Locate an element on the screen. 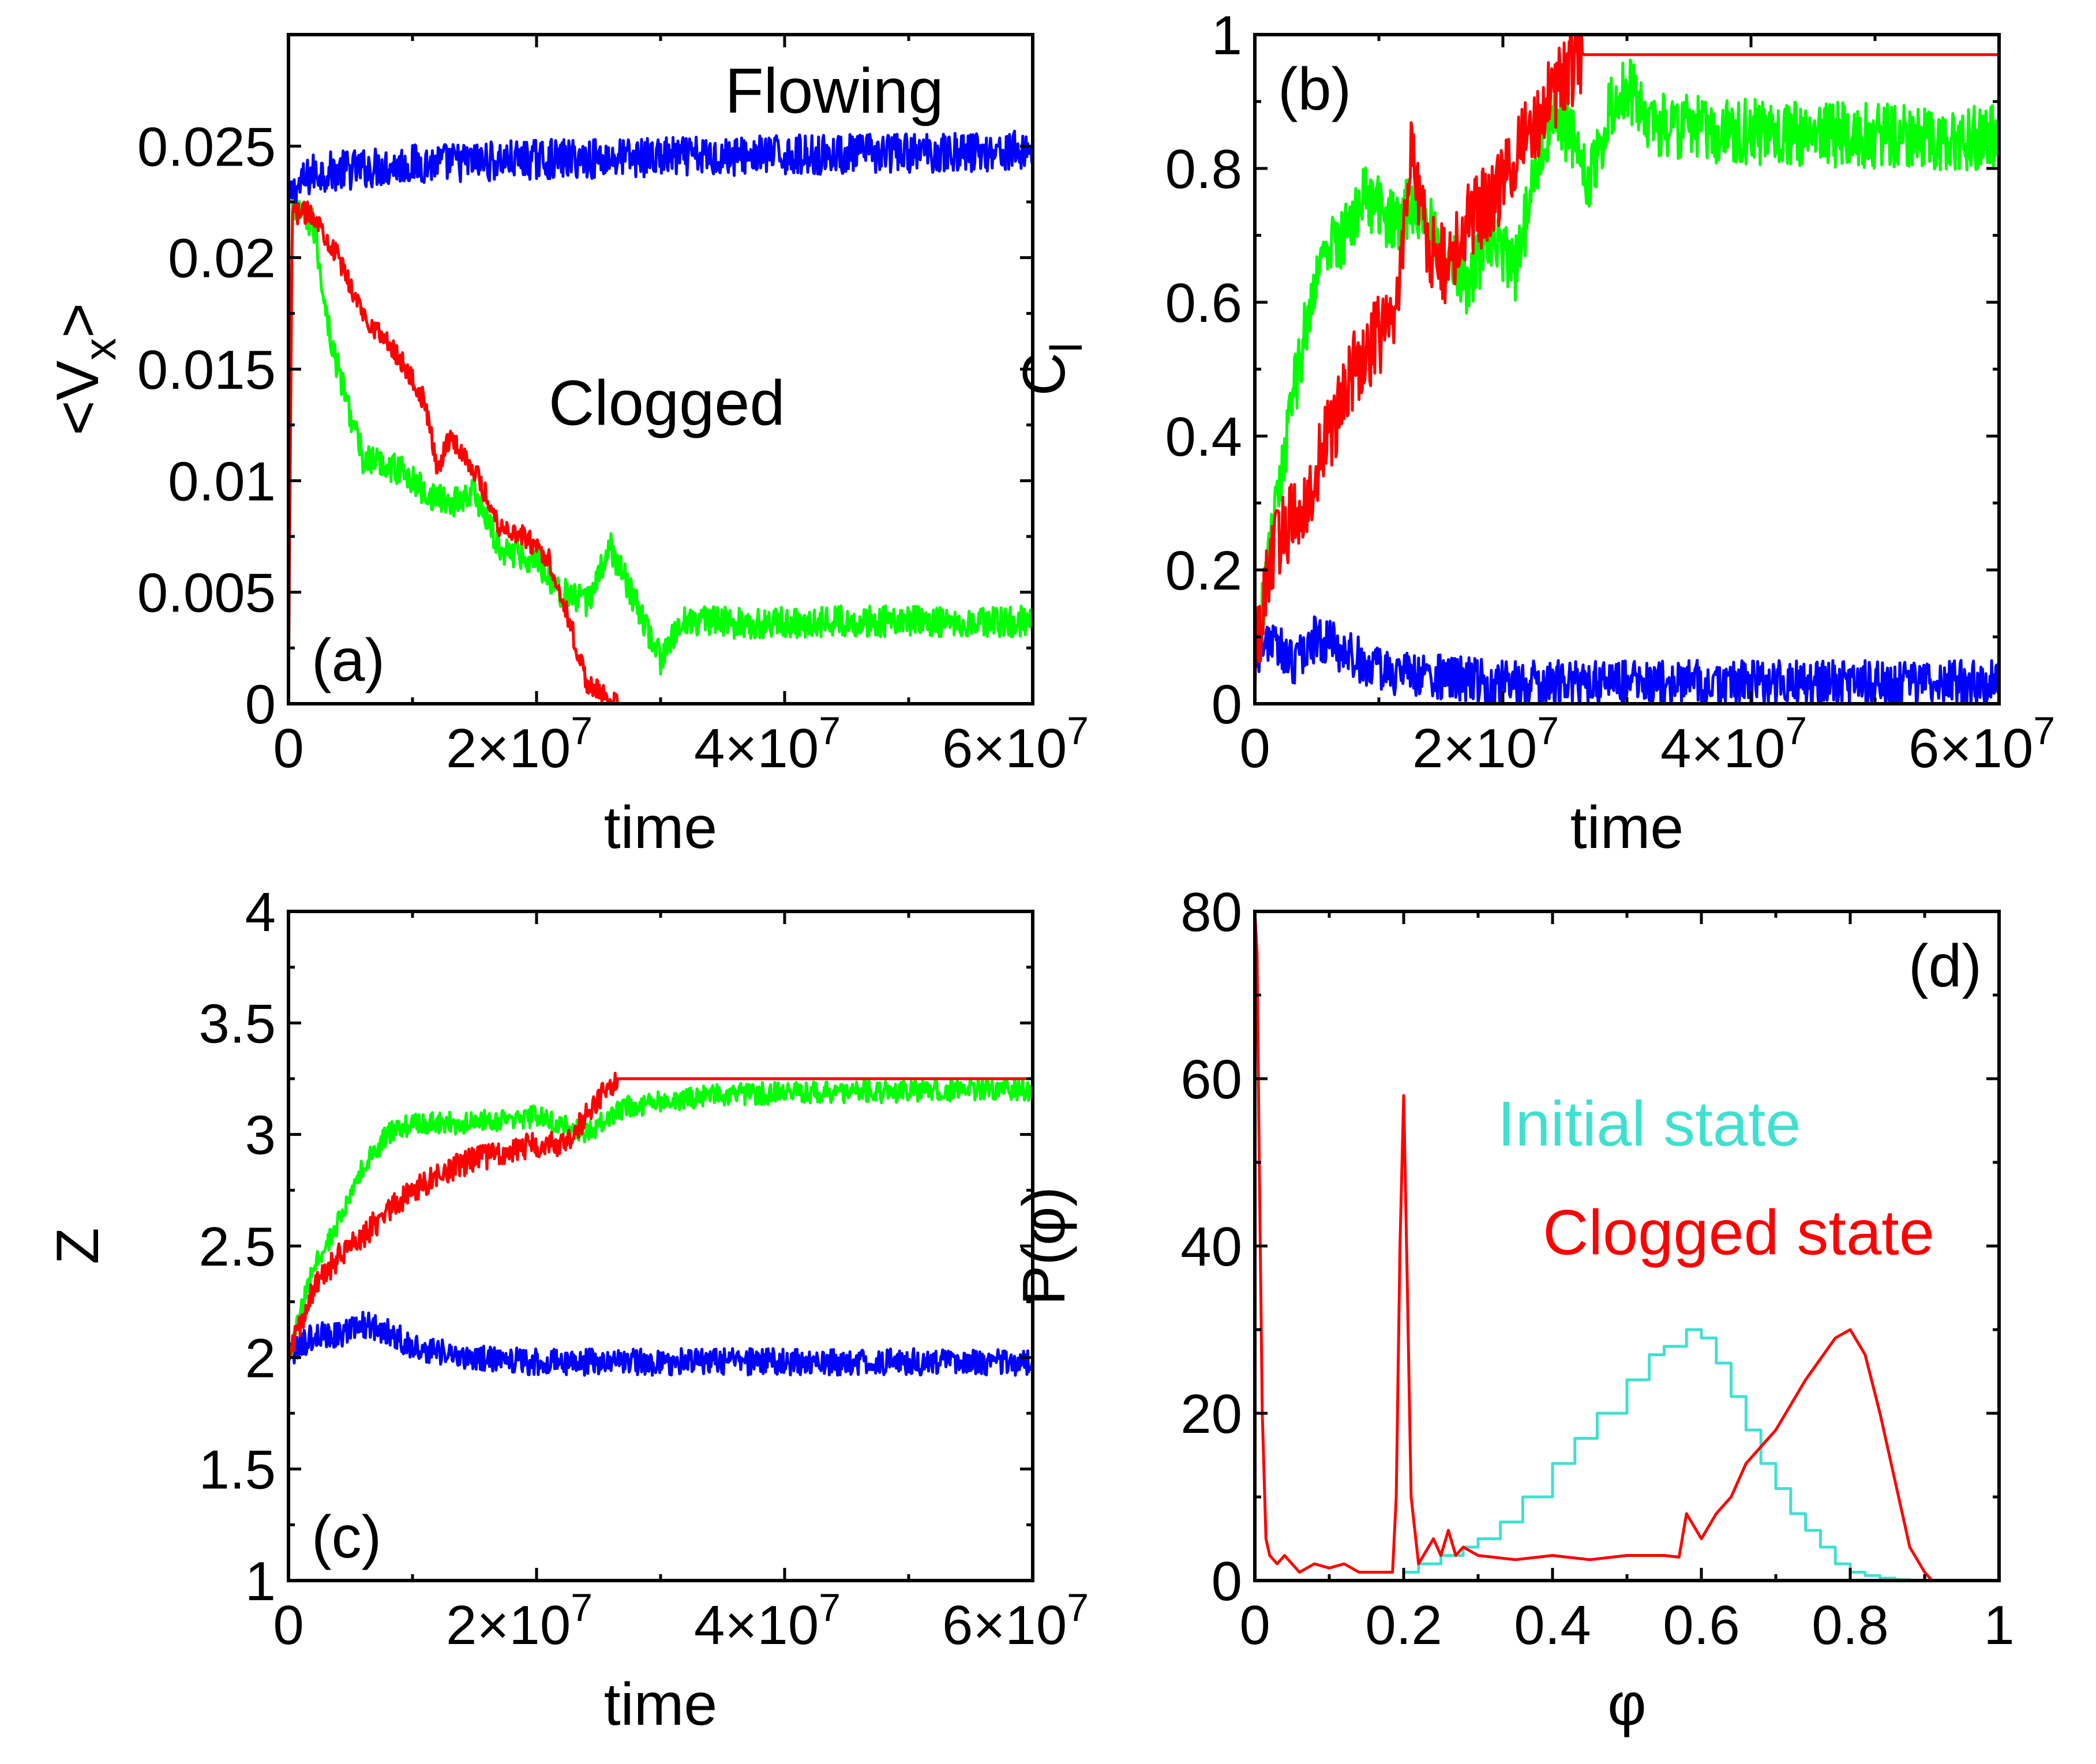 This screenshot has width=2096, height=1764. x-axis-title: φ is located at coordinates (1627, 1704).